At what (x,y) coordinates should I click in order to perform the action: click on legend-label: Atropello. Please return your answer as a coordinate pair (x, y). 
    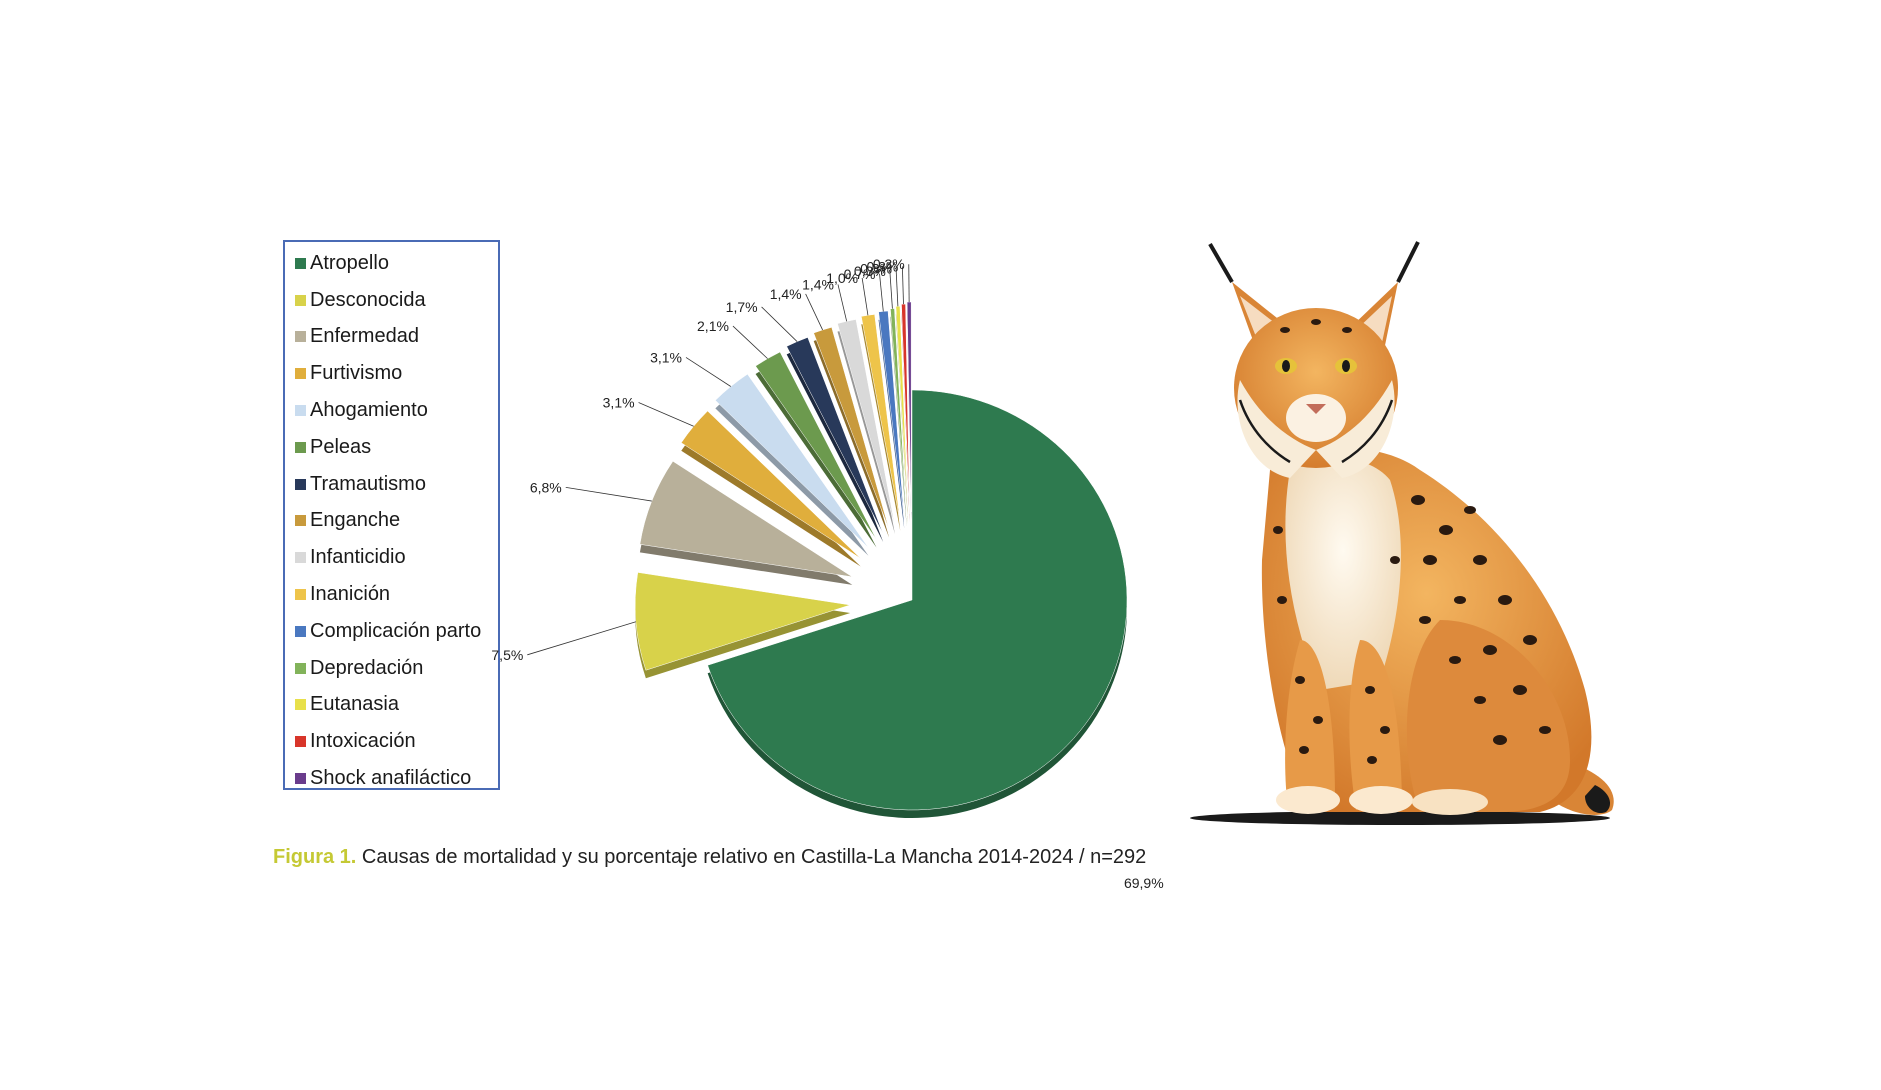
    Looking at the image, I should click on (349, 262).